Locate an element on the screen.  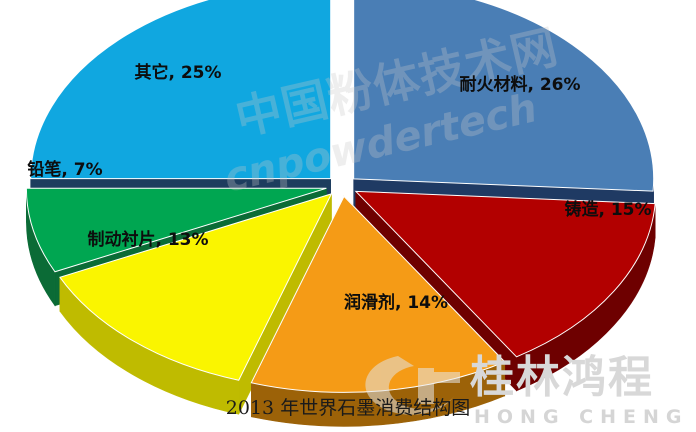
logo-en-text: HONG CHENG is located at coordinates (581, 417).